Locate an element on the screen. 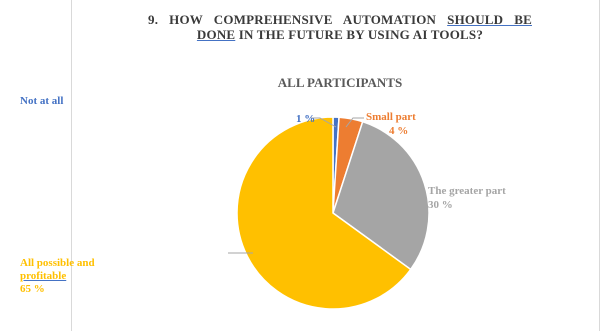  label-greater-part-value: 30 % is located at coordinates (440, 205).